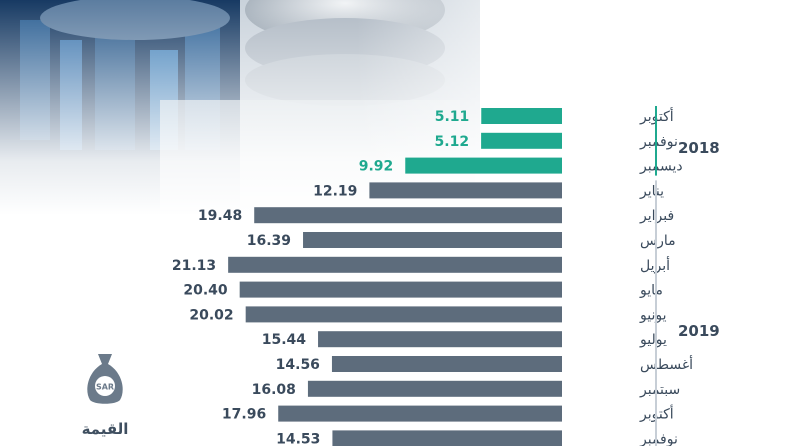 This screenshot has height=446, width=792. What do you see at coordinates (666, 364) in the screenshot?
I see `month-label: أغسطس` at bounding box center [666, 364].